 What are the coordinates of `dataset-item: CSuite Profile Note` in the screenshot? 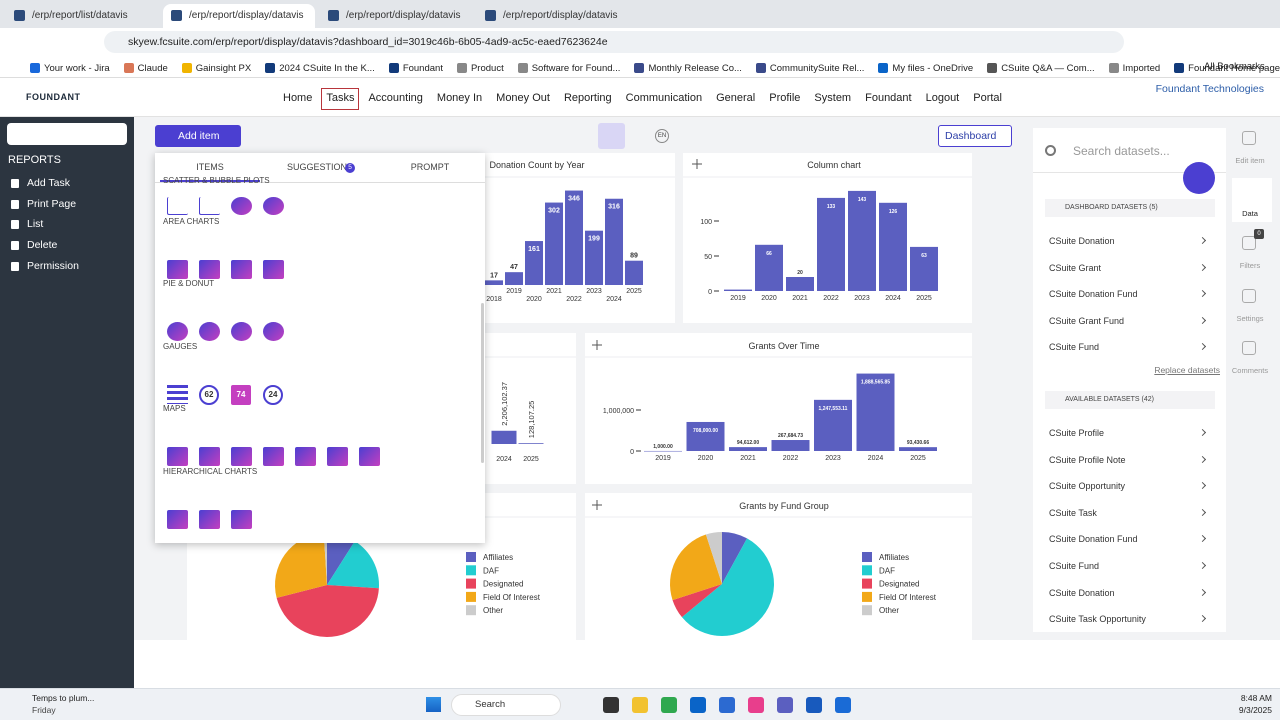 It's located at (1129, 460).